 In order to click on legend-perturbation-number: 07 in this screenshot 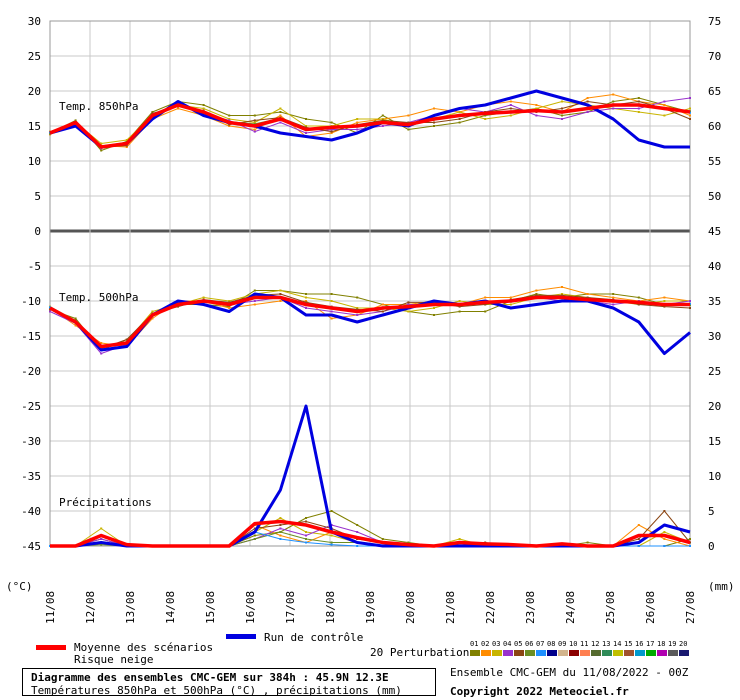, I will do `click(540, 644)`.